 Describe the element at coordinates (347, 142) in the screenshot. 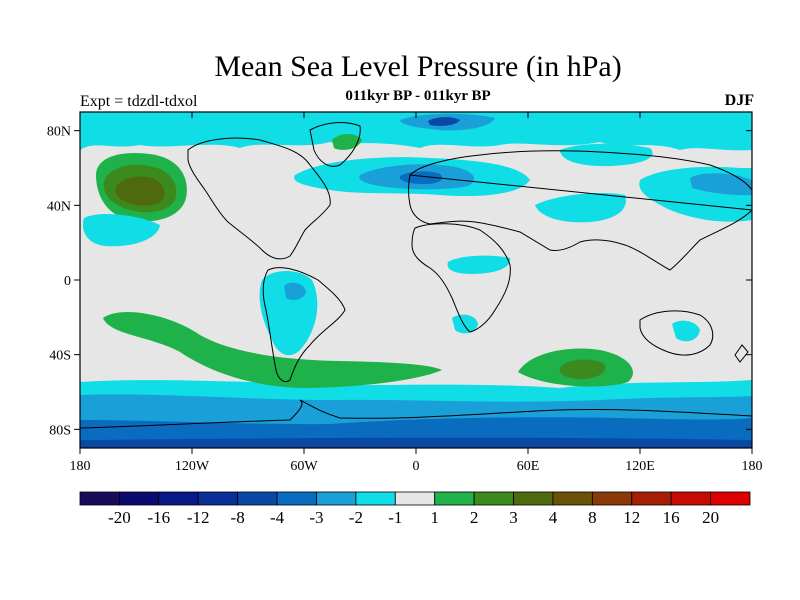

I see `field-arctic-green` at that location.